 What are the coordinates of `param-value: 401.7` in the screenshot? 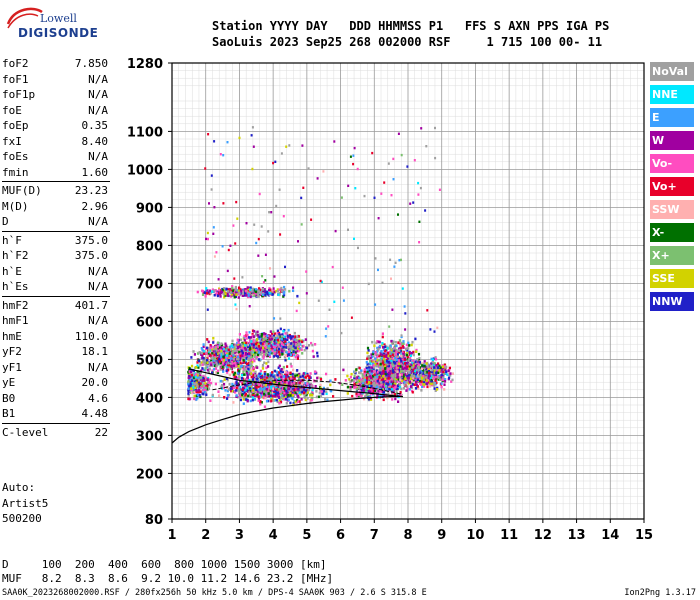 It's located at (91, 305).